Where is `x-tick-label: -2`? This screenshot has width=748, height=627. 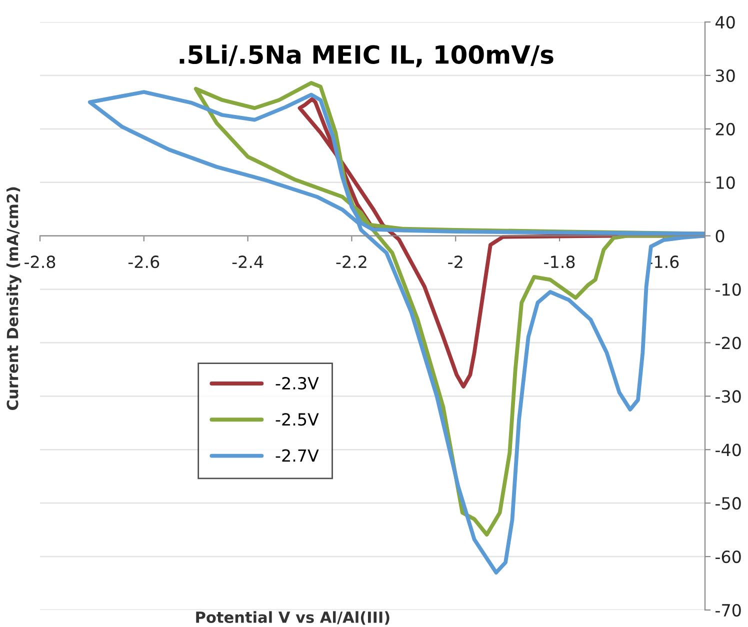 x-tick-label: -2 is located at coordinates (455, 262).